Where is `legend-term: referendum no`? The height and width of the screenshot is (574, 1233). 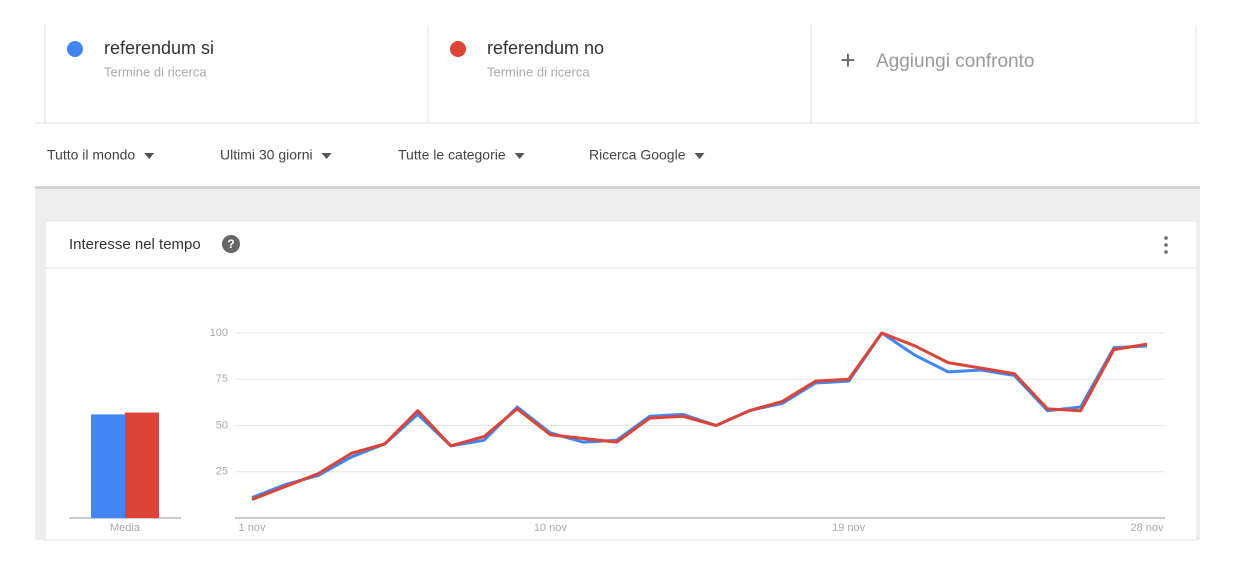 legend-term: referendum no is located at coordinates (545, 48).